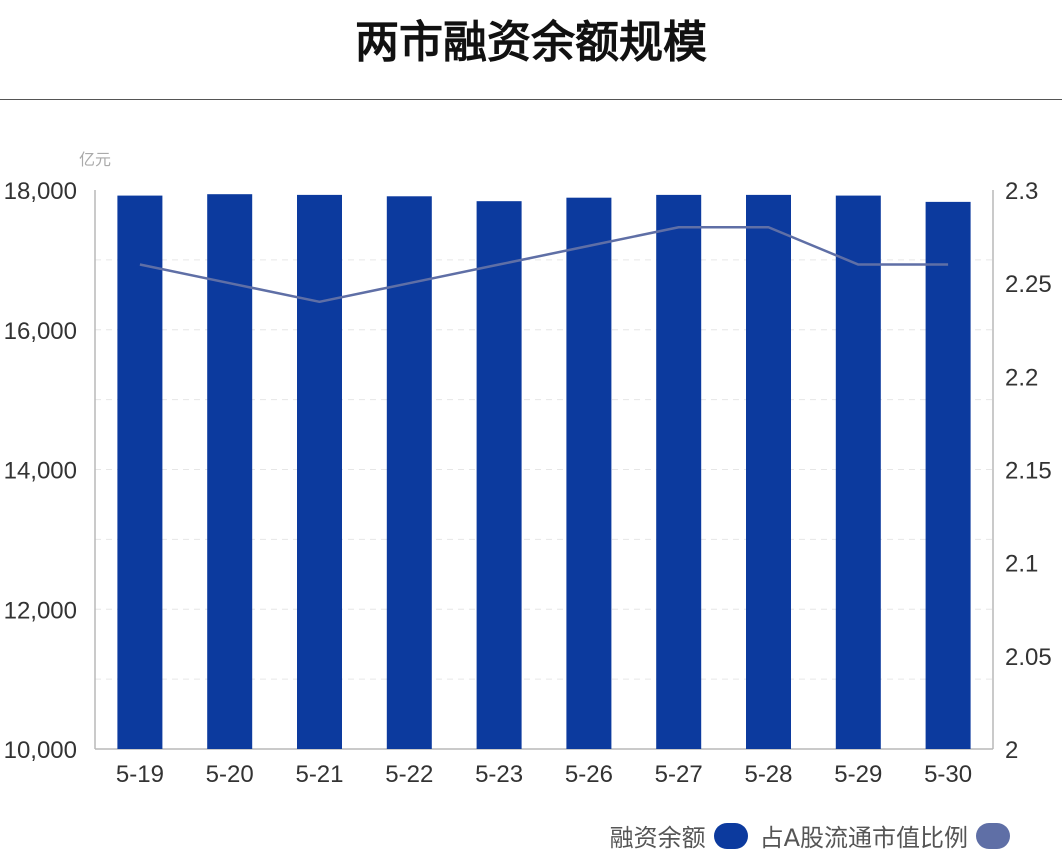 This screenshot has height=856, width=1062. I want to click on x-tick-label: 5-29, so click(858, 774).